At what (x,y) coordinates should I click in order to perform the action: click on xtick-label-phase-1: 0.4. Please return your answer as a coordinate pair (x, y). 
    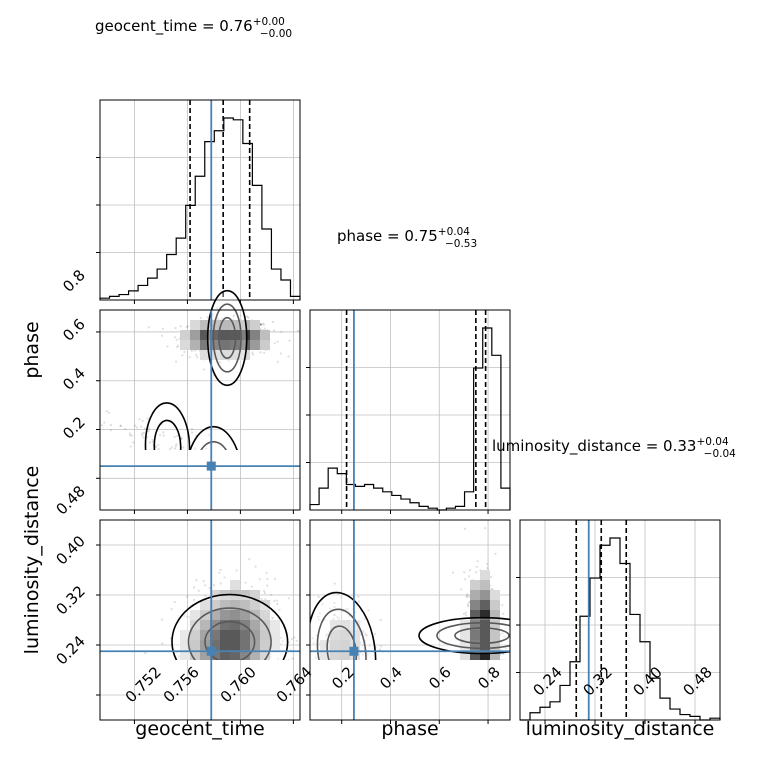
    Looking at the image, I should click on (391, 678).